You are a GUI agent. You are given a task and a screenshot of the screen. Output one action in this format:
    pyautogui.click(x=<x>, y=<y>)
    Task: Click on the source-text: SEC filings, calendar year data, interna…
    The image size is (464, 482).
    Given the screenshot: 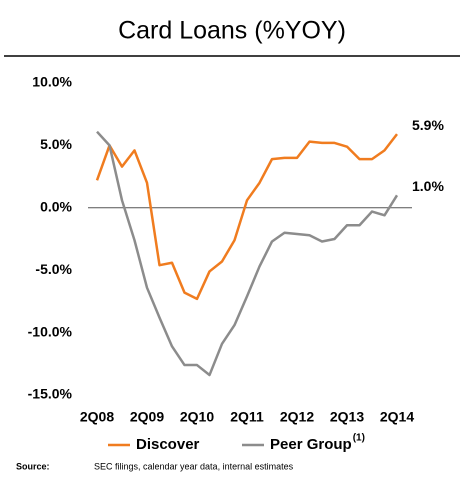 What is the action you would take?
    pyautogui.click(x=194, y=466)
    